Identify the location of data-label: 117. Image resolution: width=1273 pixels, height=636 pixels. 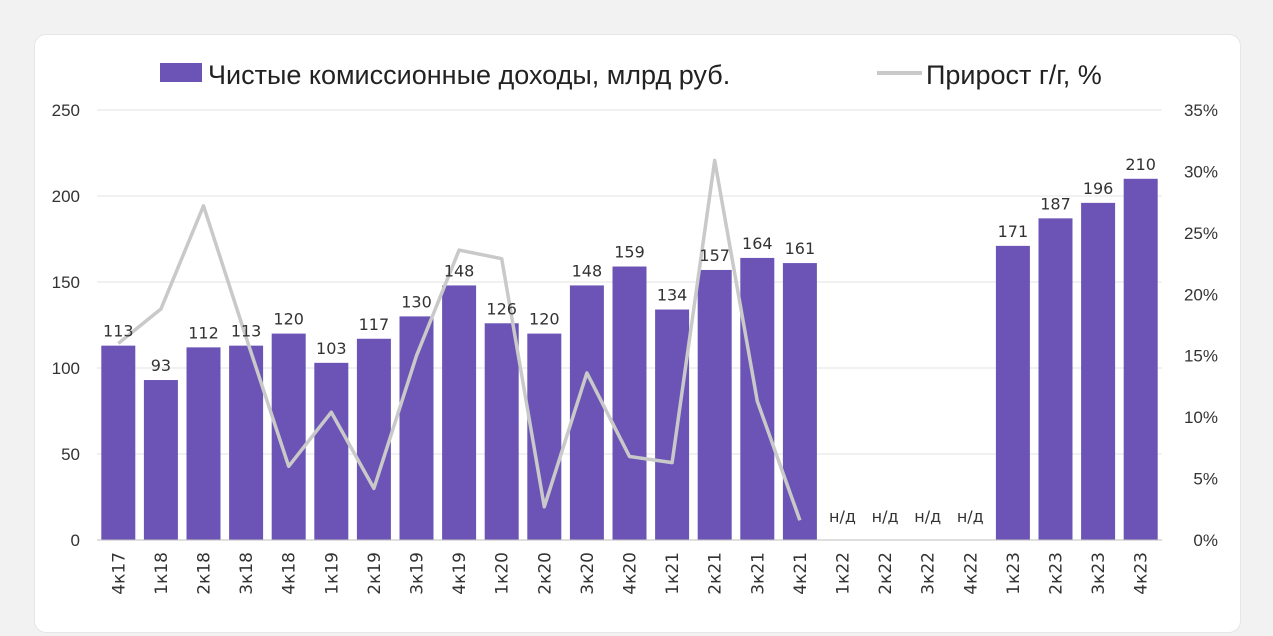
(374, 324).